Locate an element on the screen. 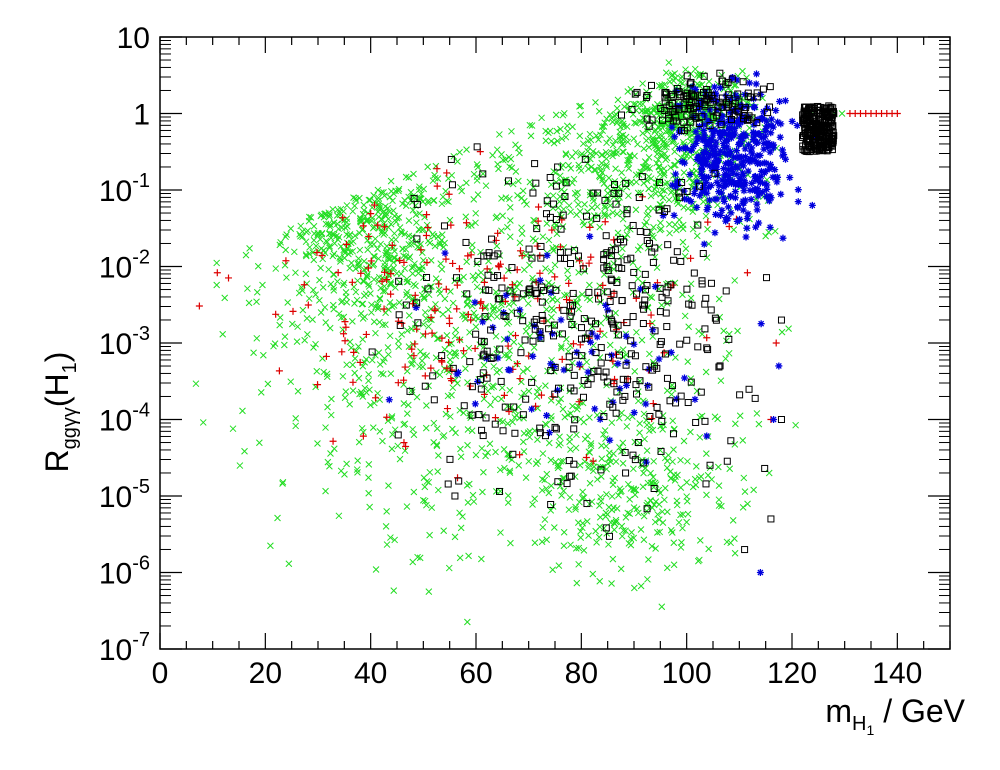  y-tick-label: 10-7 is located at coordinates (124, 648).